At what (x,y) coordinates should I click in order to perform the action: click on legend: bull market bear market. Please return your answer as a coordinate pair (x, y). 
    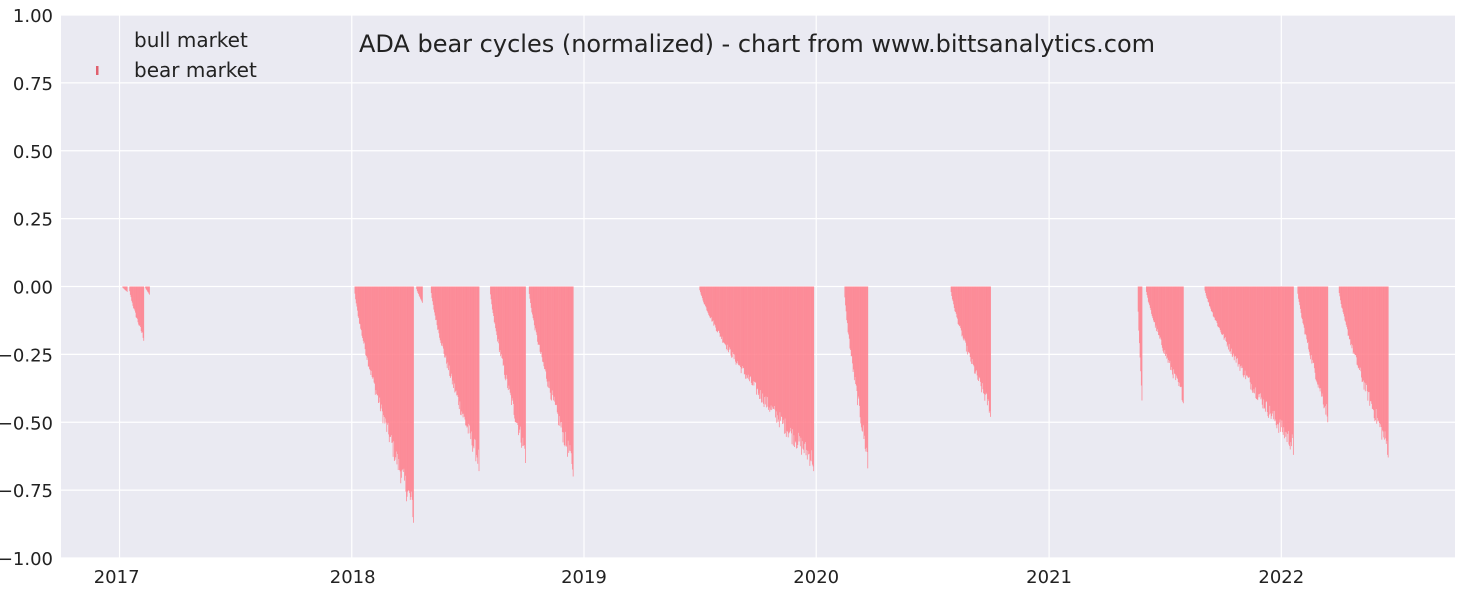
    Looking at the image, I should click on (176, 55).